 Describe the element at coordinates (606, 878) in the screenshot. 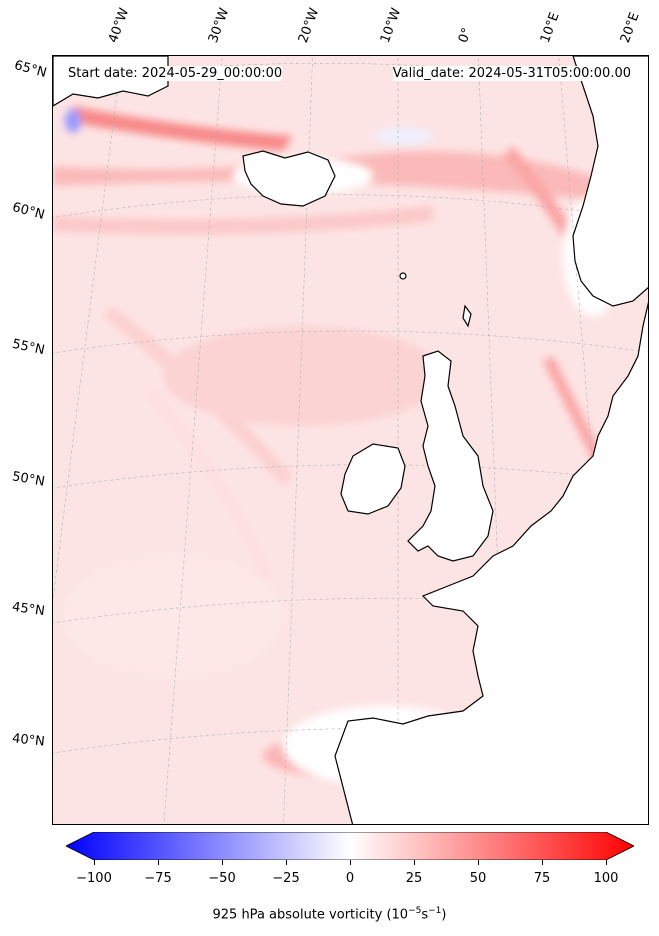

I see `colorbar-tick-label: 100` at that location.